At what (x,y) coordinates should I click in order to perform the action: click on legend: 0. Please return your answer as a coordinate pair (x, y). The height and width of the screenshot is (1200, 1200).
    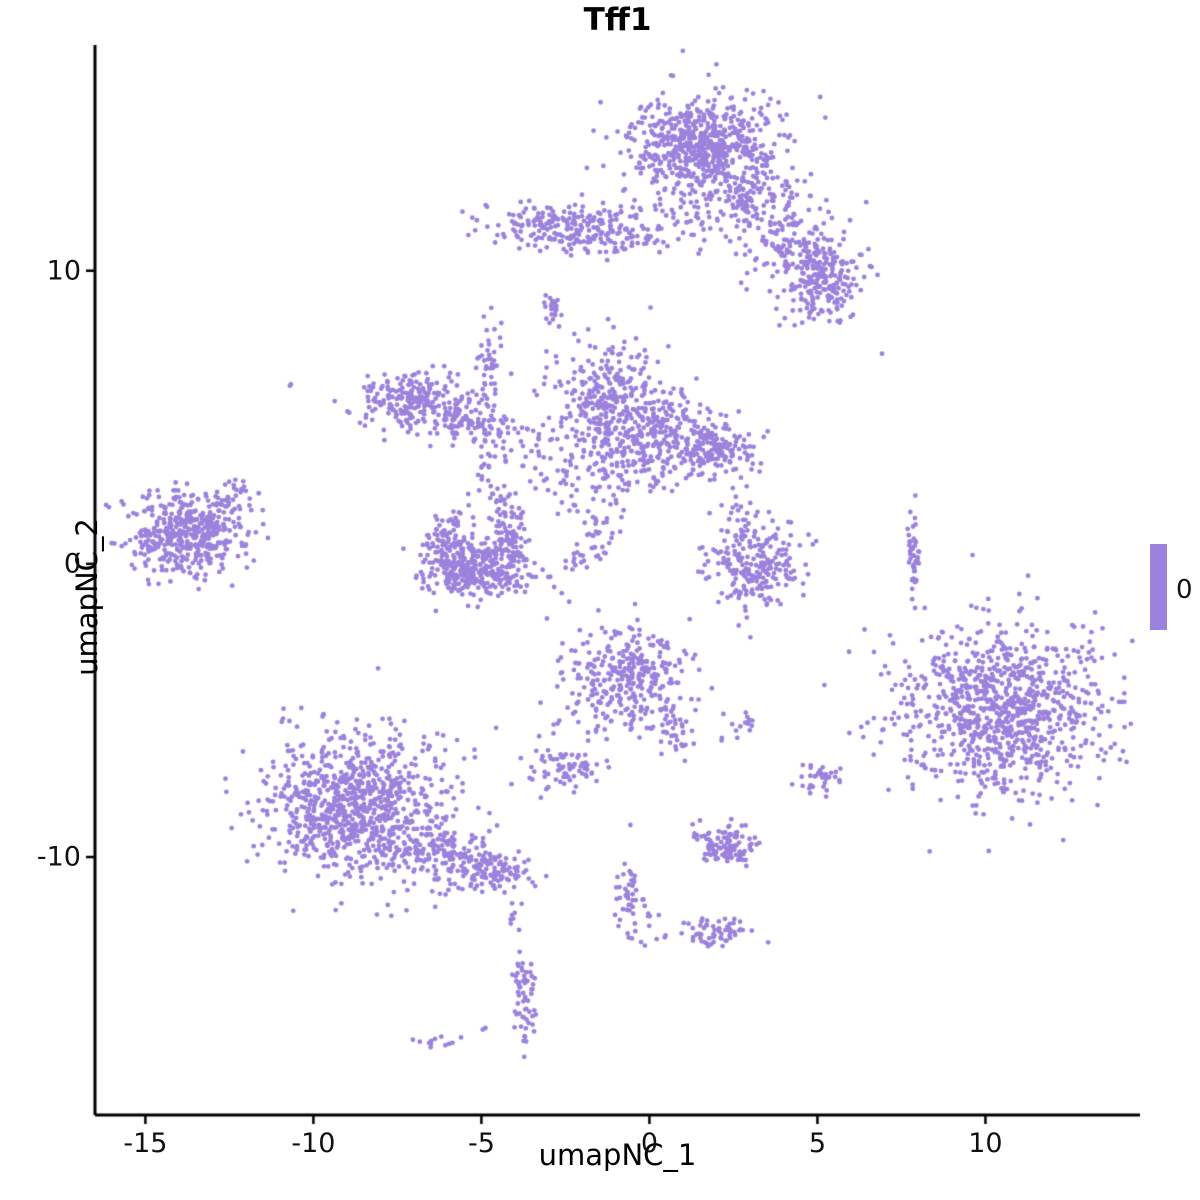
    Looking at the image, I should click on (1171, 587).